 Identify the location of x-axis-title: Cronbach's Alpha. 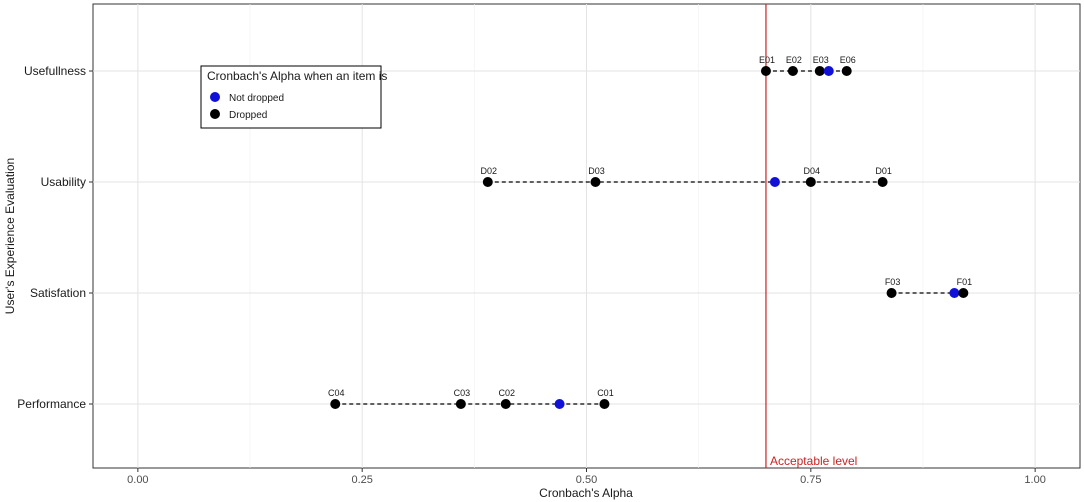
(586, 493).